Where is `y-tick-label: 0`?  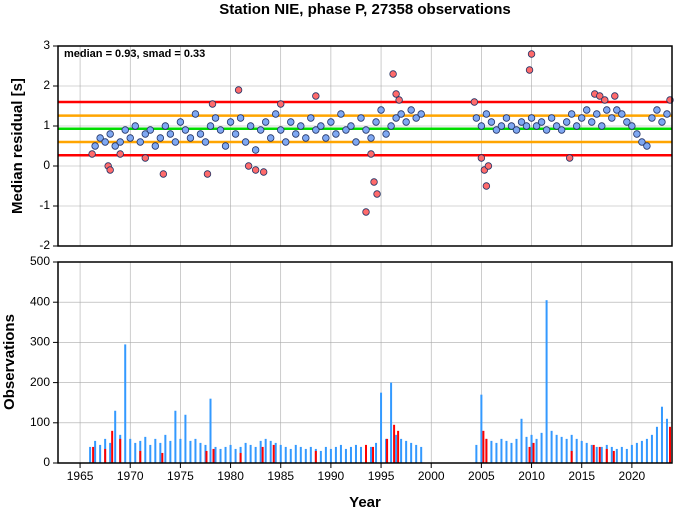 y-tick-label: 0 is located at coordinates (46, 165).